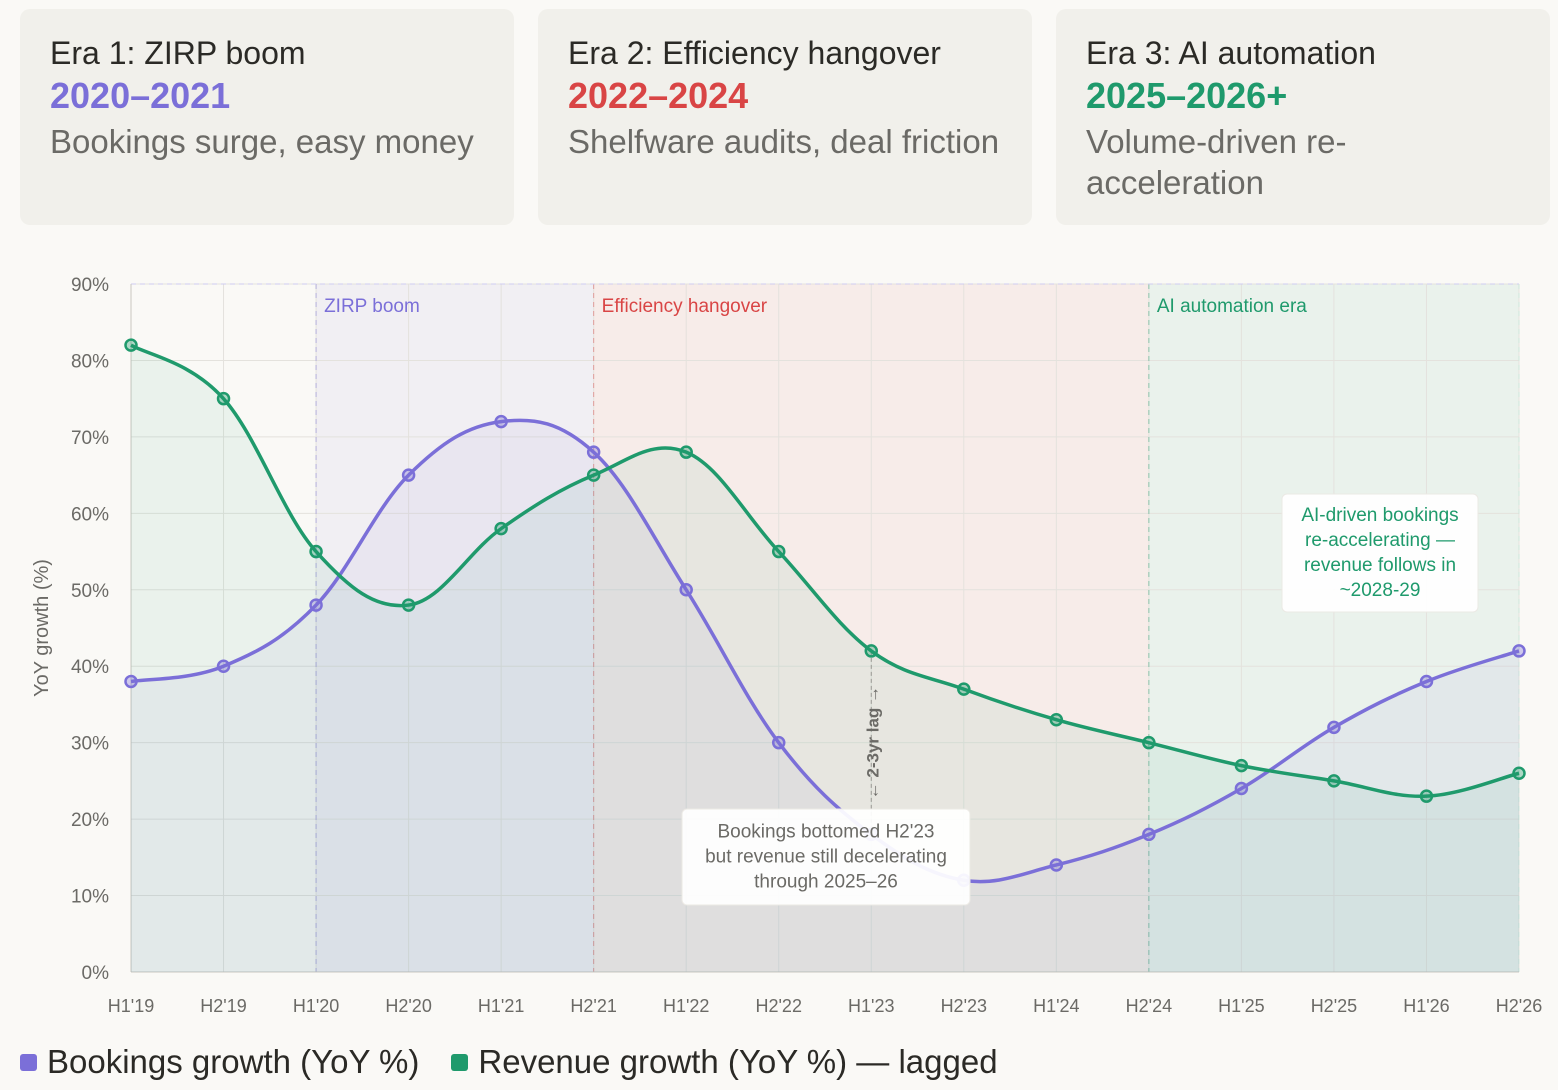 The height and width of the screenshot is (1090, 1558). What do you see at coordinates (460, 1062) in the screenshot?
I see `revenue-swatch-icon` at bounding box center [460, 1062].